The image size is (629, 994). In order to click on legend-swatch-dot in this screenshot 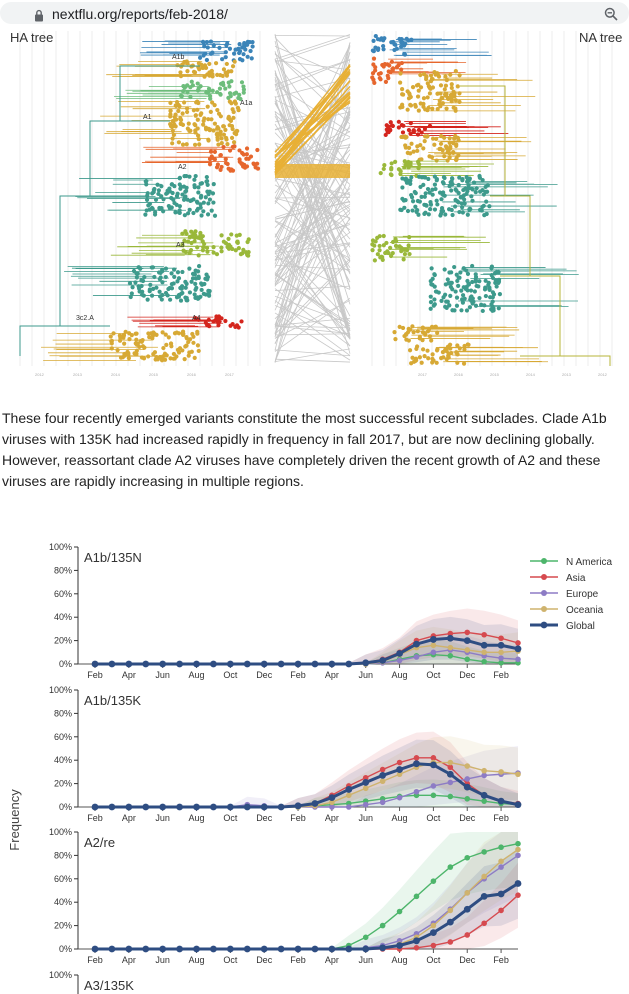, I will do `click(544, 609)`.